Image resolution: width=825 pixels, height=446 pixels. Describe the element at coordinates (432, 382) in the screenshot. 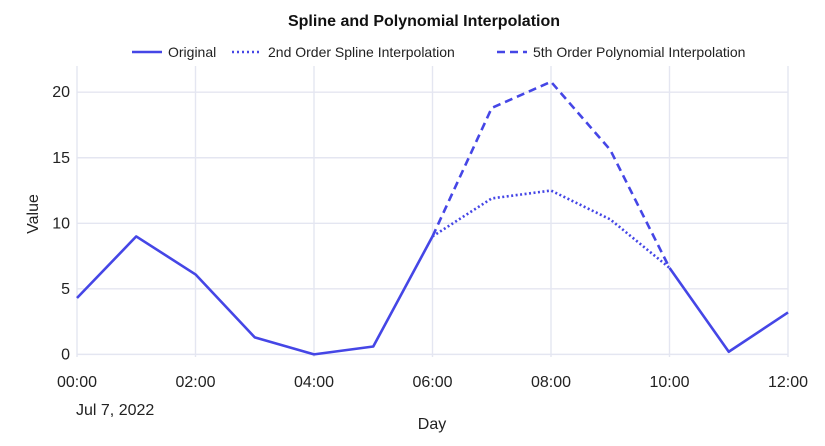

I see `x-tick-label: 06:00` at that location.